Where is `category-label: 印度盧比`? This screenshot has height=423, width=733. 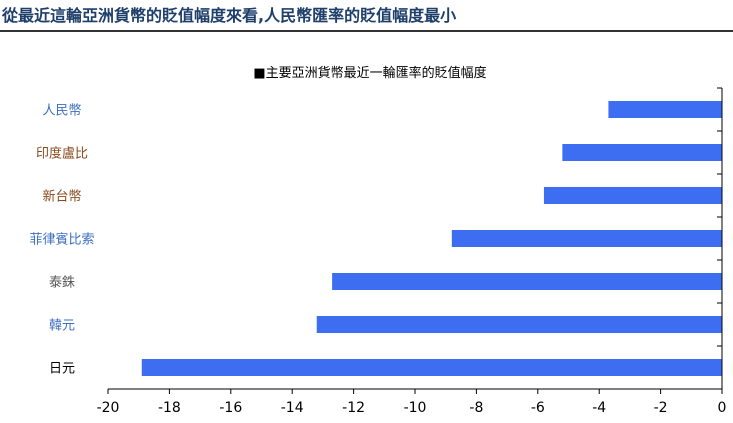 category-label: 印度盧比 is located at coordinates (62, 154).